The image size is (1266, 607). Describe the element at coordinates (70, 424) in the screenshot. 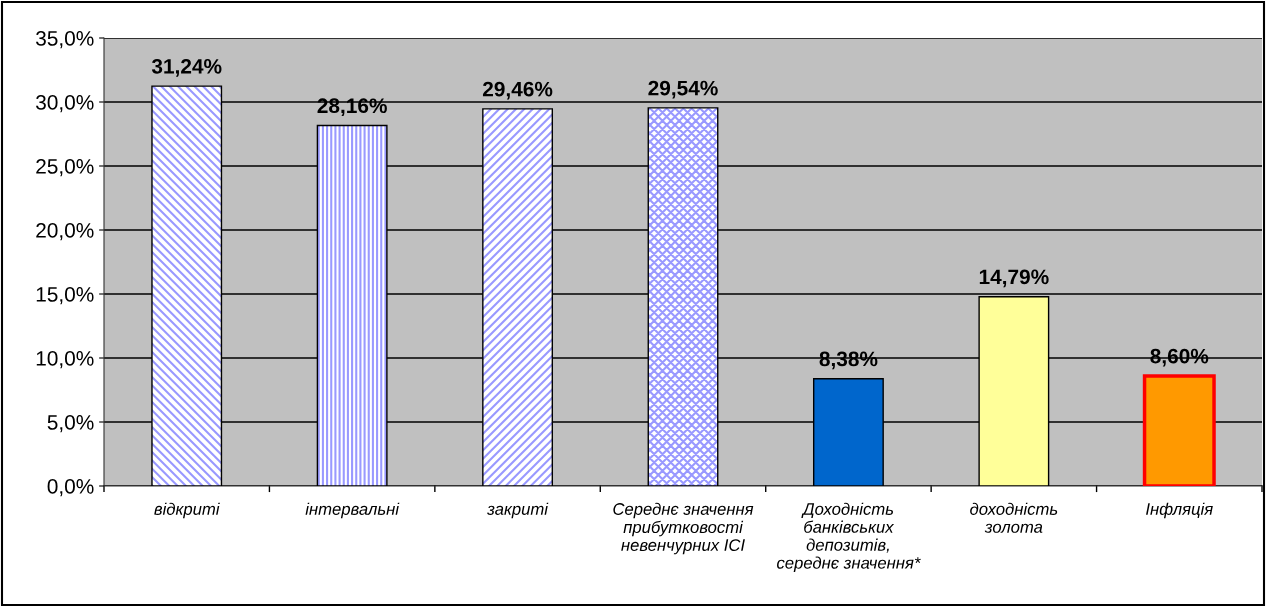

I see `y-tick-label: 5,0%` at that location.